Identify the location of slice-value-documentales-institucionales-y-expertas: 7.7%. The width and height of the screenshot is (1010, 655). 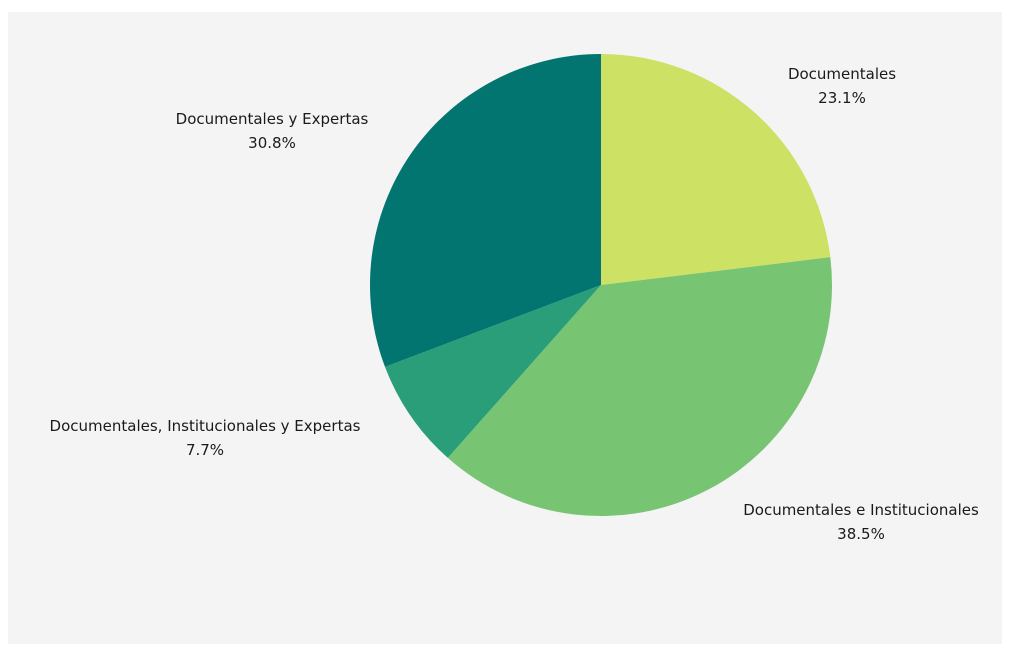
(205, 450).